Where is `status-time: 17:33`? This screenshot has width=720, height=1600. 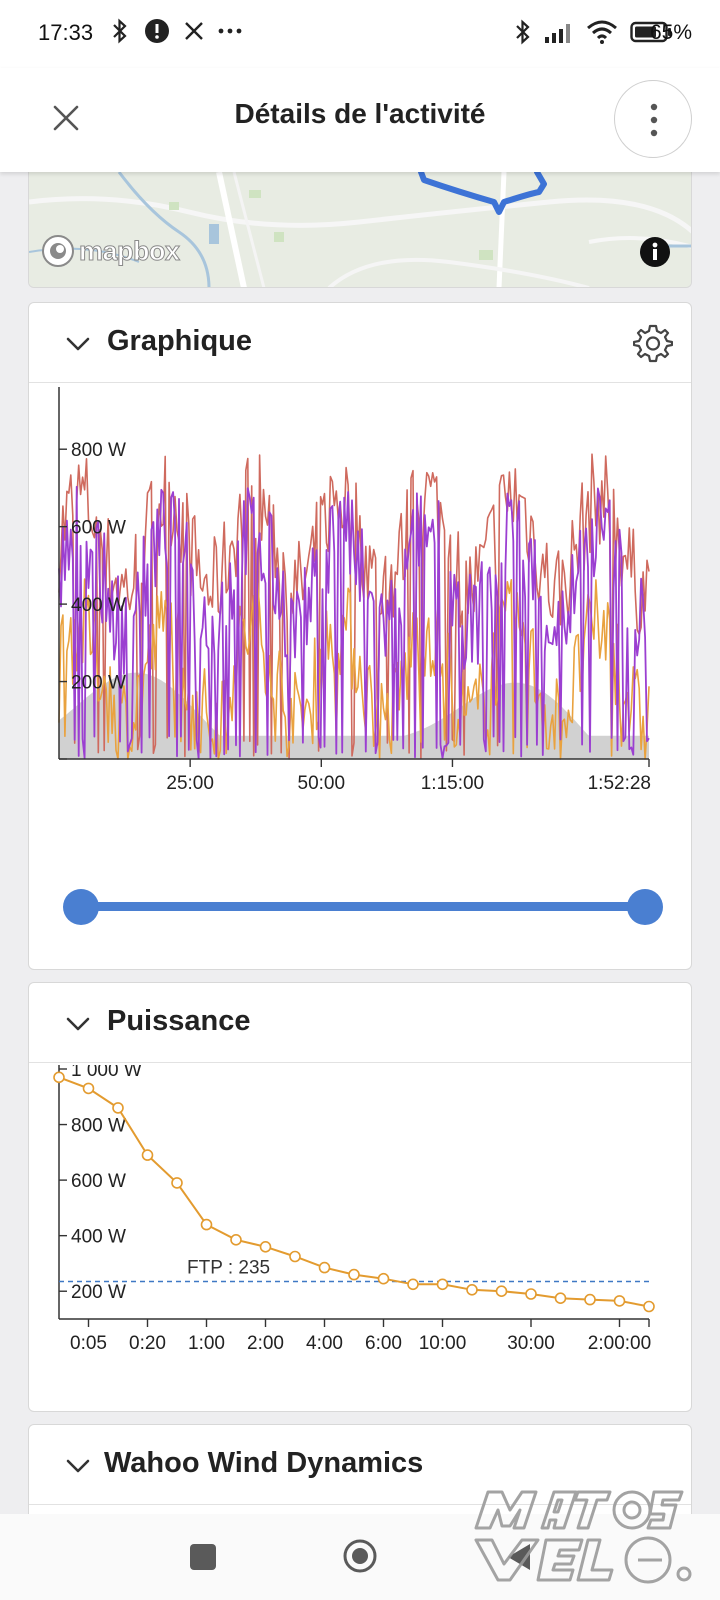 status-time: 17:33 is located at coordinates (66, 32).